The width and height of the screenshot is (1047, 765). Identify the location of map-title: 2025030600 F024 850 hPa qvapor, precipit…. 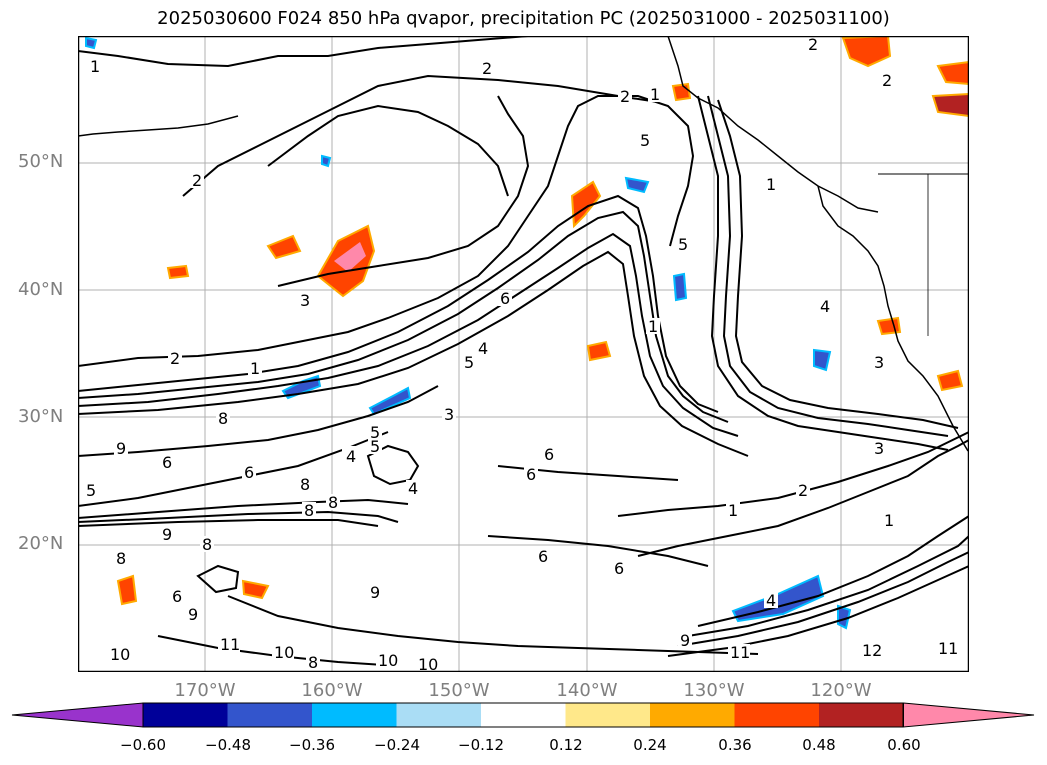
(523, 18).